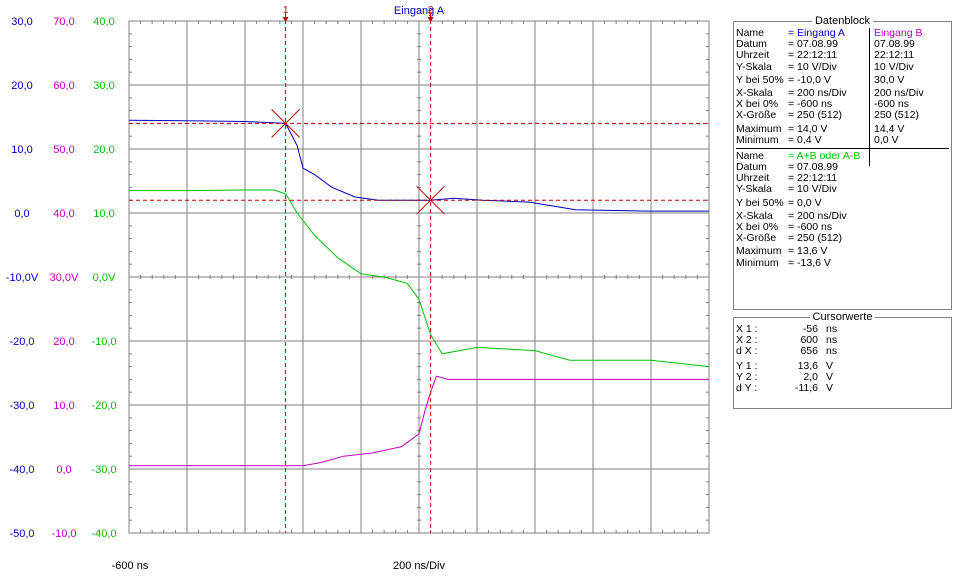 The image size is (954, 576). What do you see at coordinates (812, 189) in the screenshot?
I see `value-a-plus-b: = 10 V/Div` at bounding box center [812, 189].